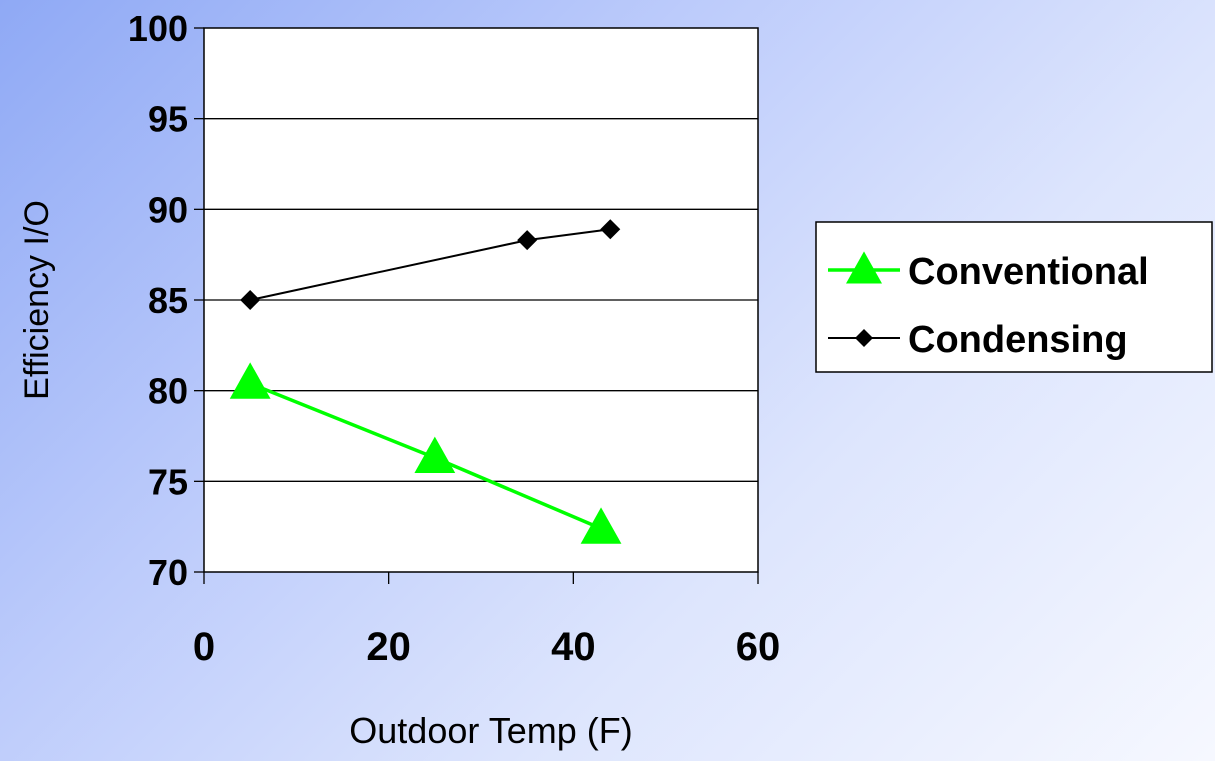  I want to click on y-tick-label: 75, so click(168, 481).